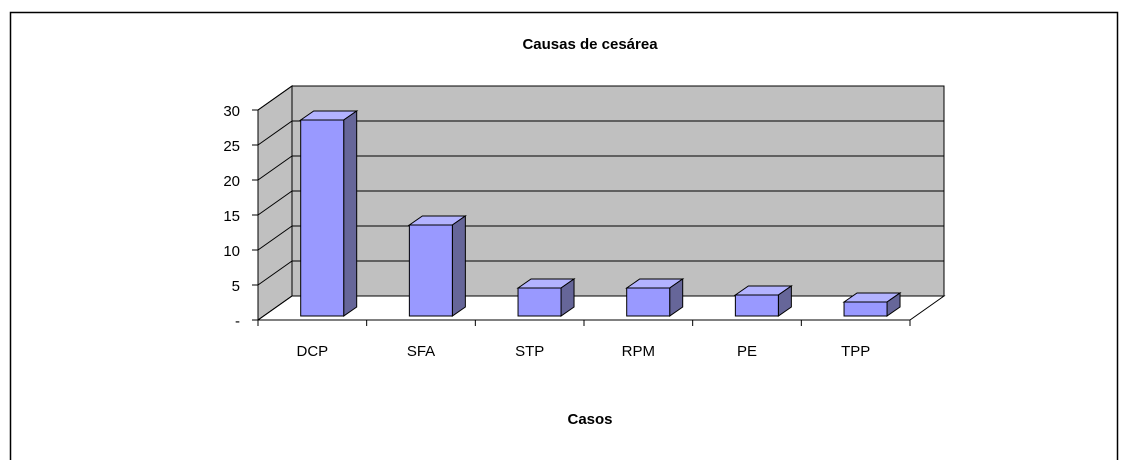 This screenshot has width=1128, height=460. What do you see at coordinates (236, 286) in the screenshot?
I see `y-tick-label: 5` at bounding box center [236, 286].